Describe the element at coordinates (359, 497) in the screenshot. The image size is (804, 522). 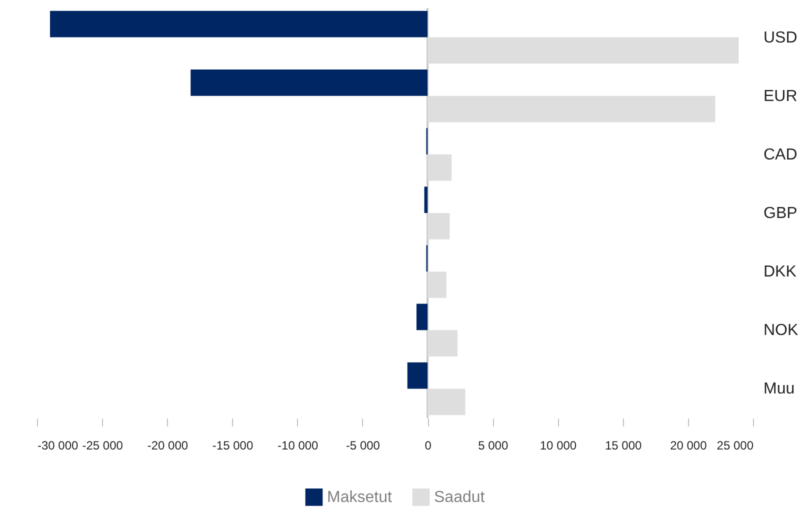
I see `legend-label: Maksetut` at that location.